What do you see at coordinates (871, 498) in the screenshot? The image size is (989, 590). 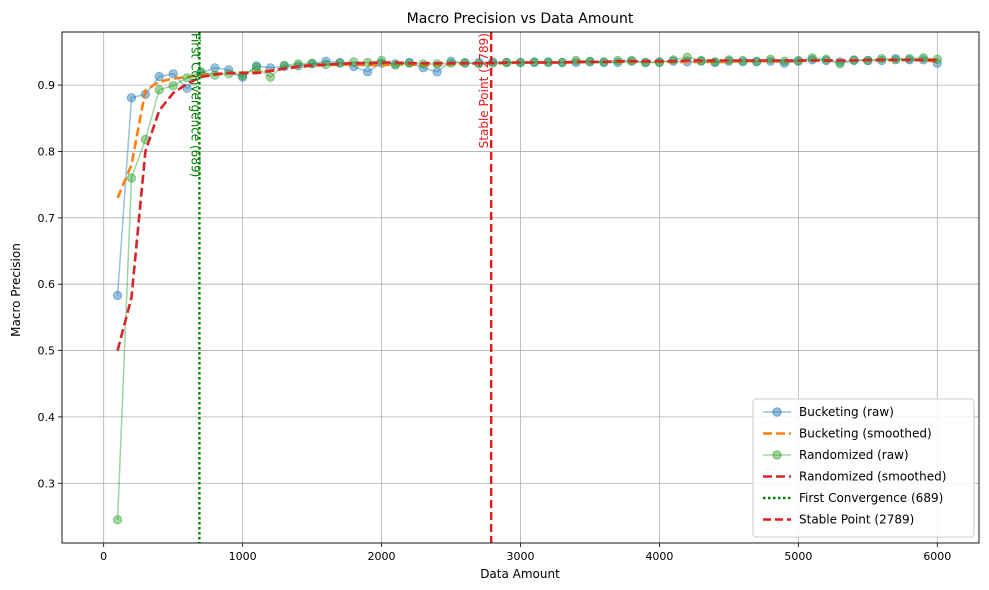 I see `legend-label-first-convergence-689: First Convergence (689)` at bounding box center [871, 498].